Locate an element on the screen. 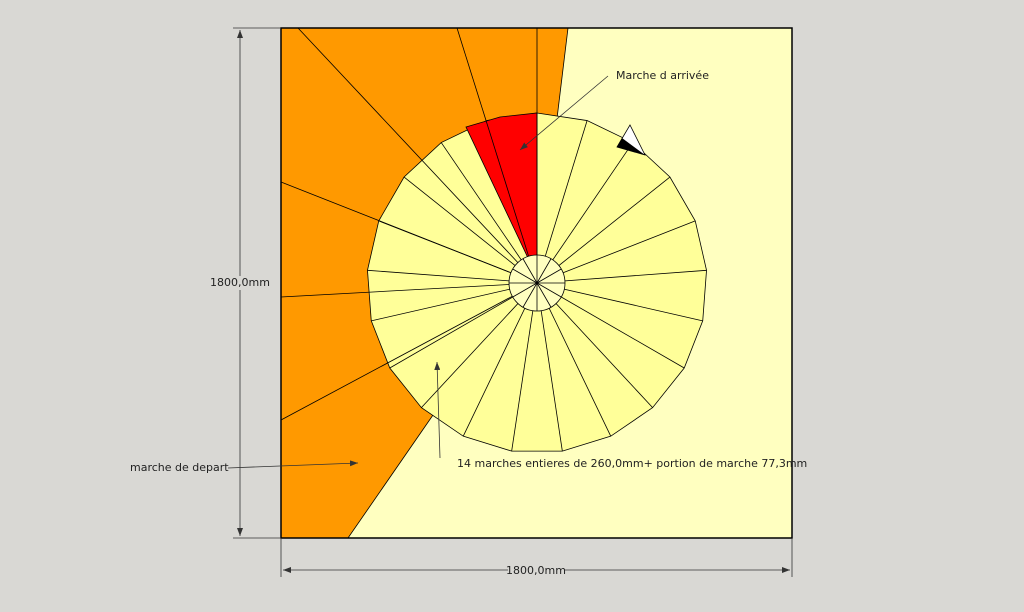  post-lines is located at coordinates (537, 283).